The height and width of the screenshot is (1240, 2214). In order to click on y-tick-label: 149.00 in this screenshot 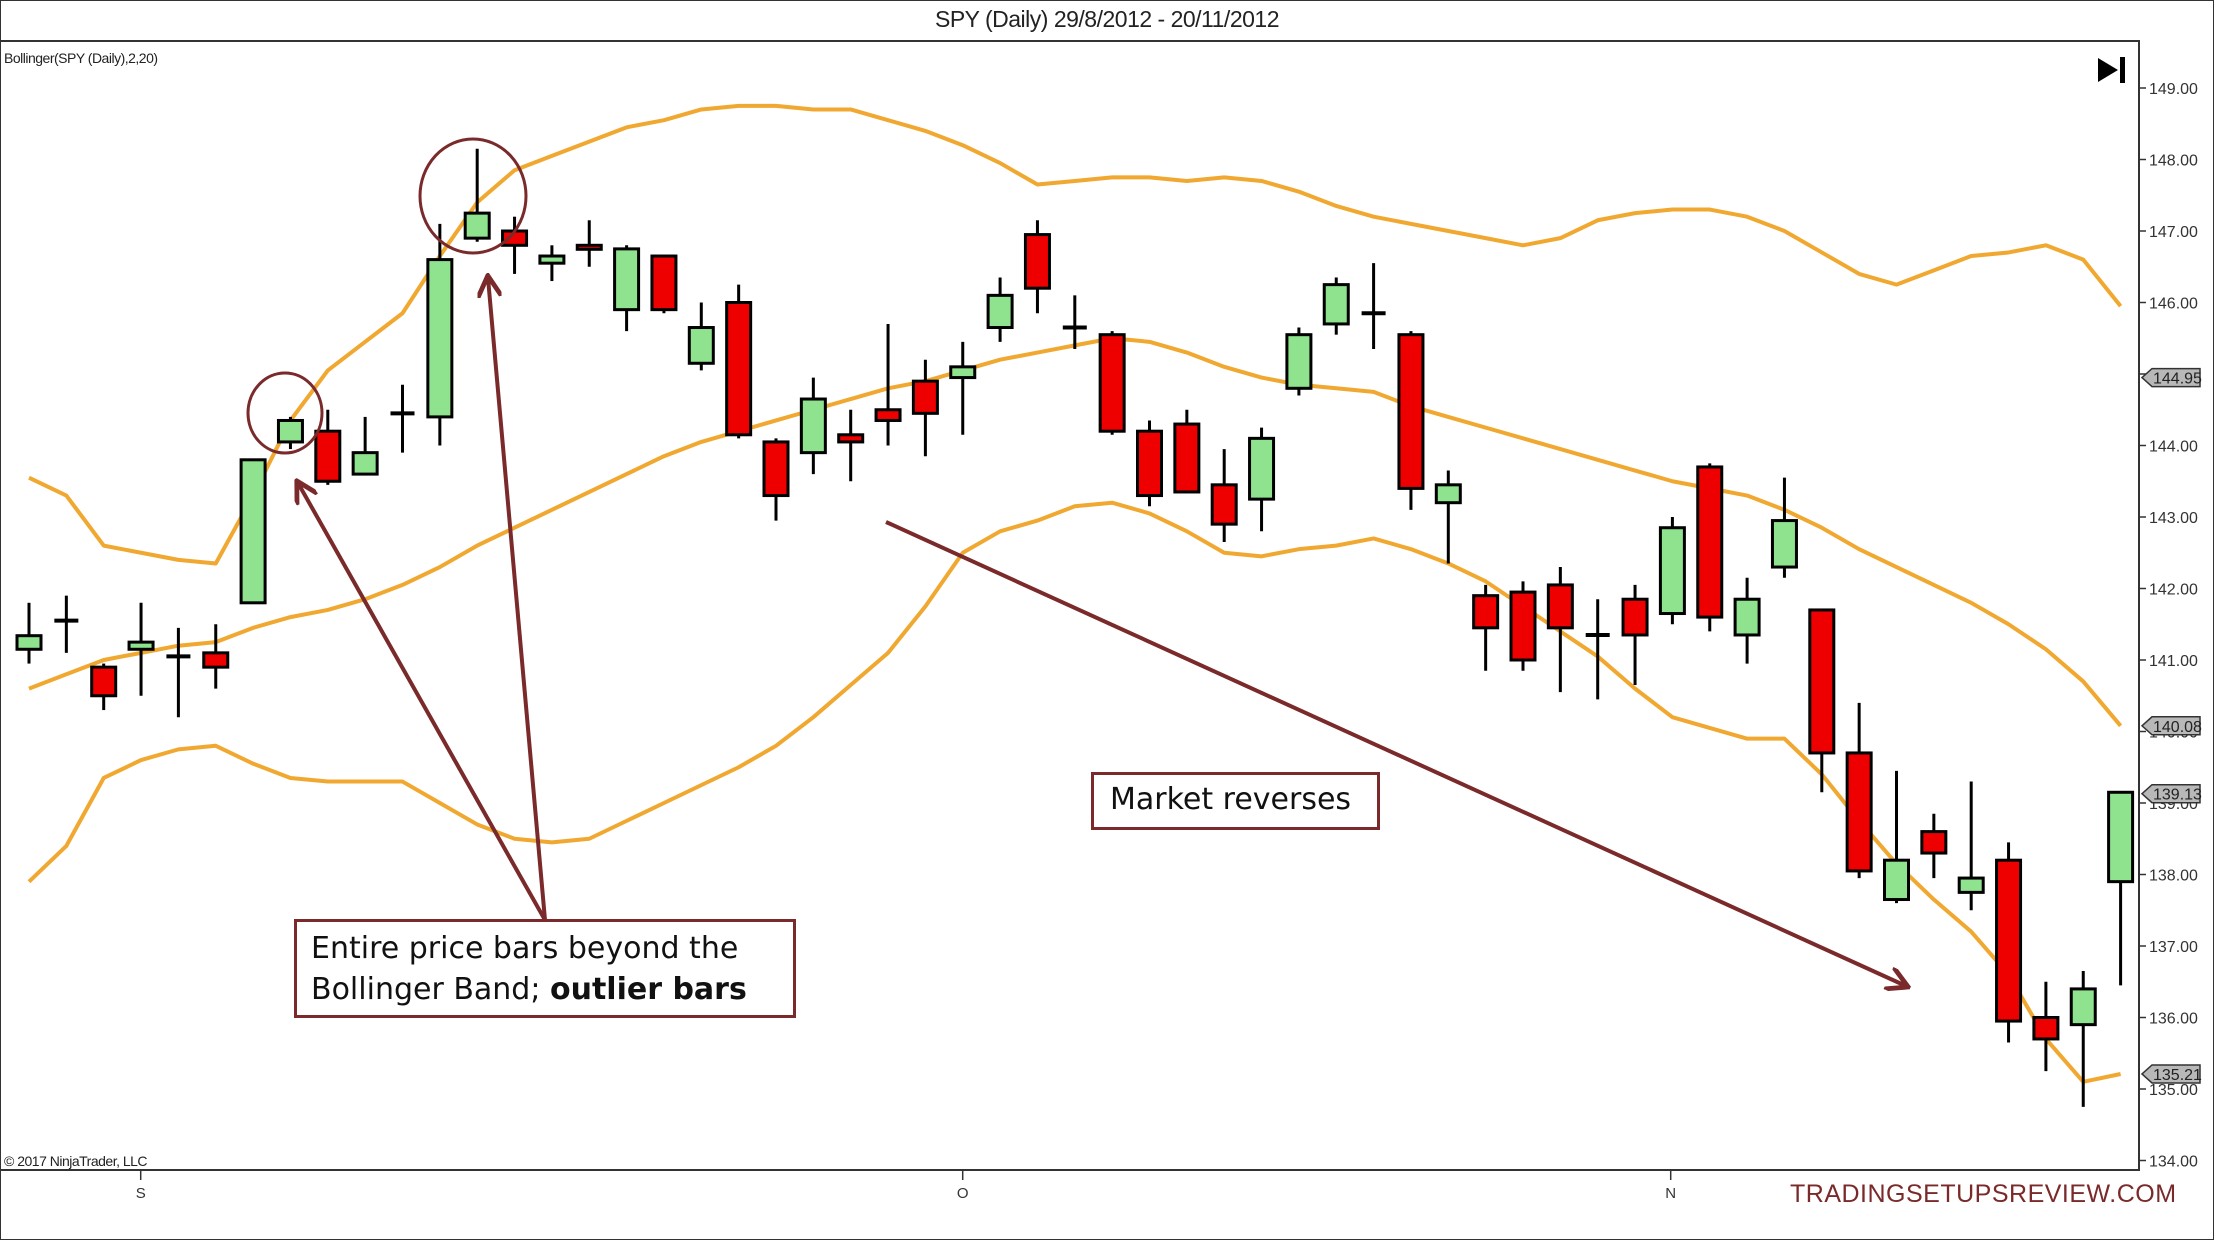, I will do `click(2173, 89)`.